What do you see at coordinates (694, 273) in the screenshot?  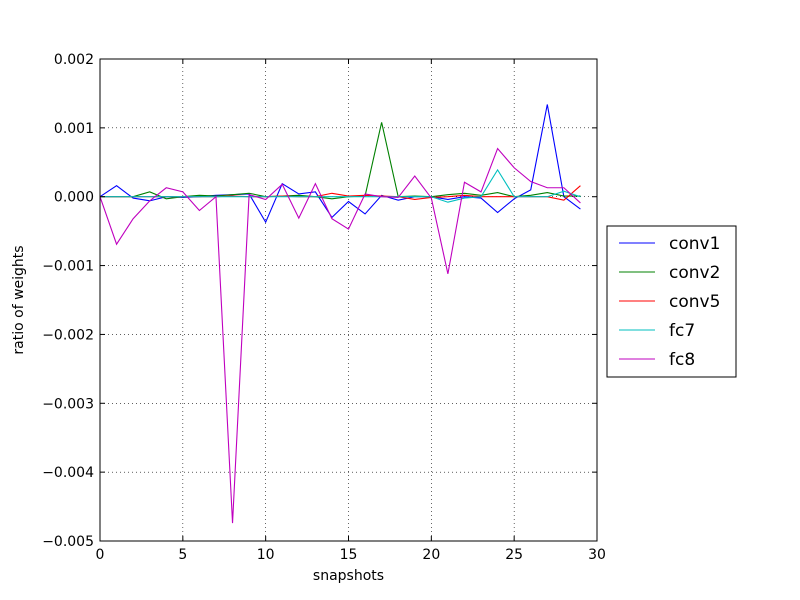 I see `legend-label-conv2: conv2` at bounding box center [694, 273].